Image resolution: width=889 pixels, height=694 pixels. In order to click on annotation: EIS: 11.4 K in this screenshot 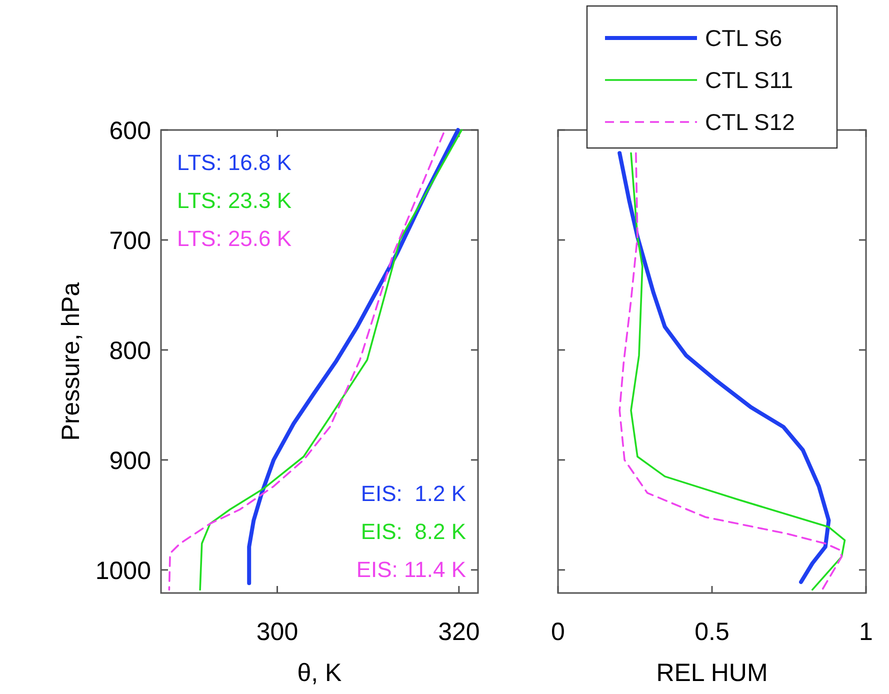, I will do `click(411, 569)`.